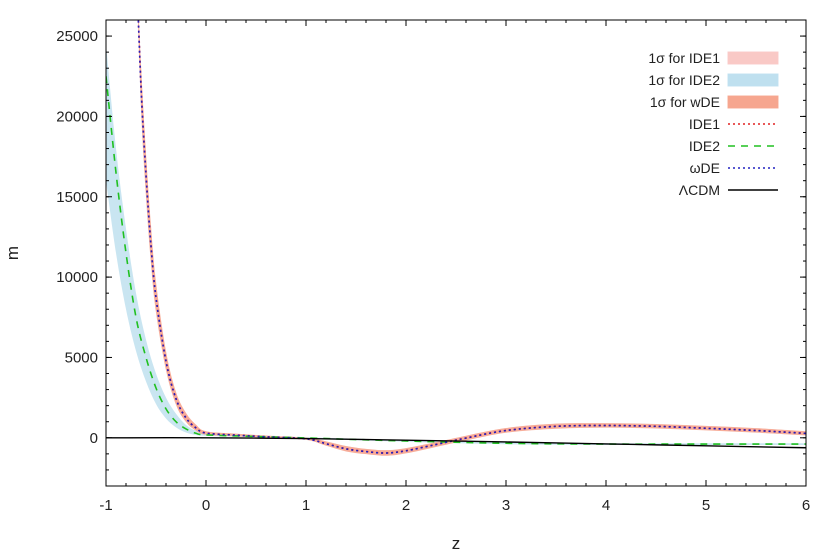  What do you see at coordinates (706, 505) in the screenshot?
I see `x-tick-label: 5` at bounding box center [706, 505].